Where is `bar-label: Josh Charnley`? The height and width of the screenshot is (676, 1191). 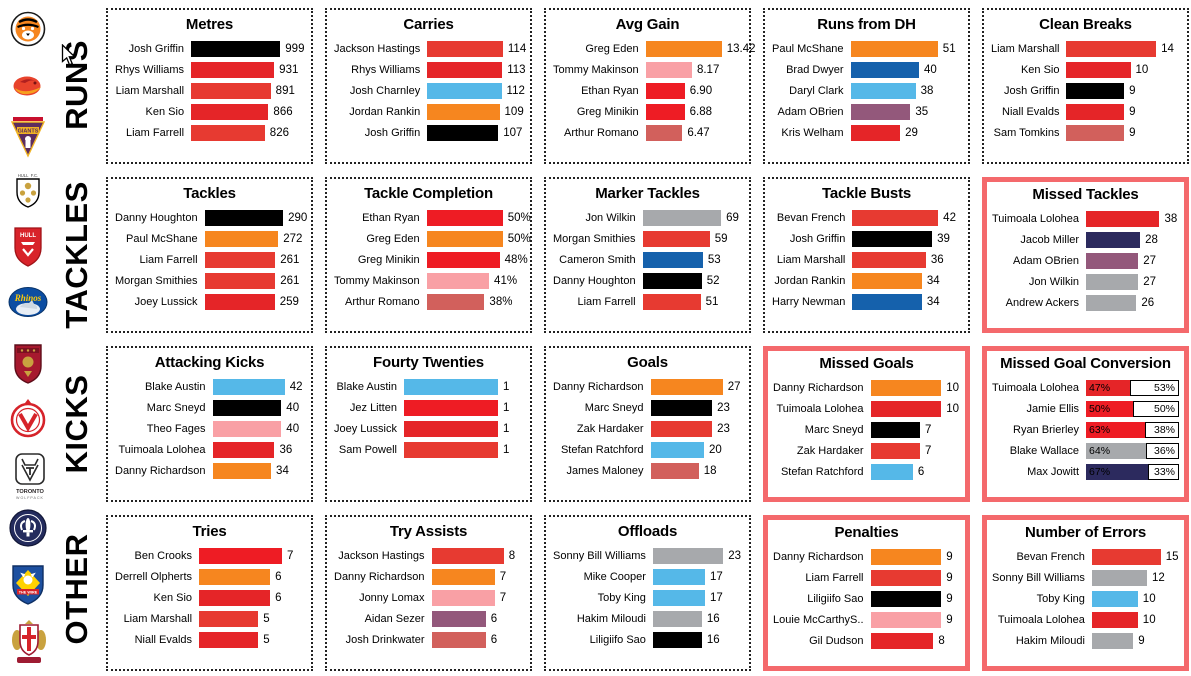
bar-label: Josh Charnley is located at coordinates (385, 91).